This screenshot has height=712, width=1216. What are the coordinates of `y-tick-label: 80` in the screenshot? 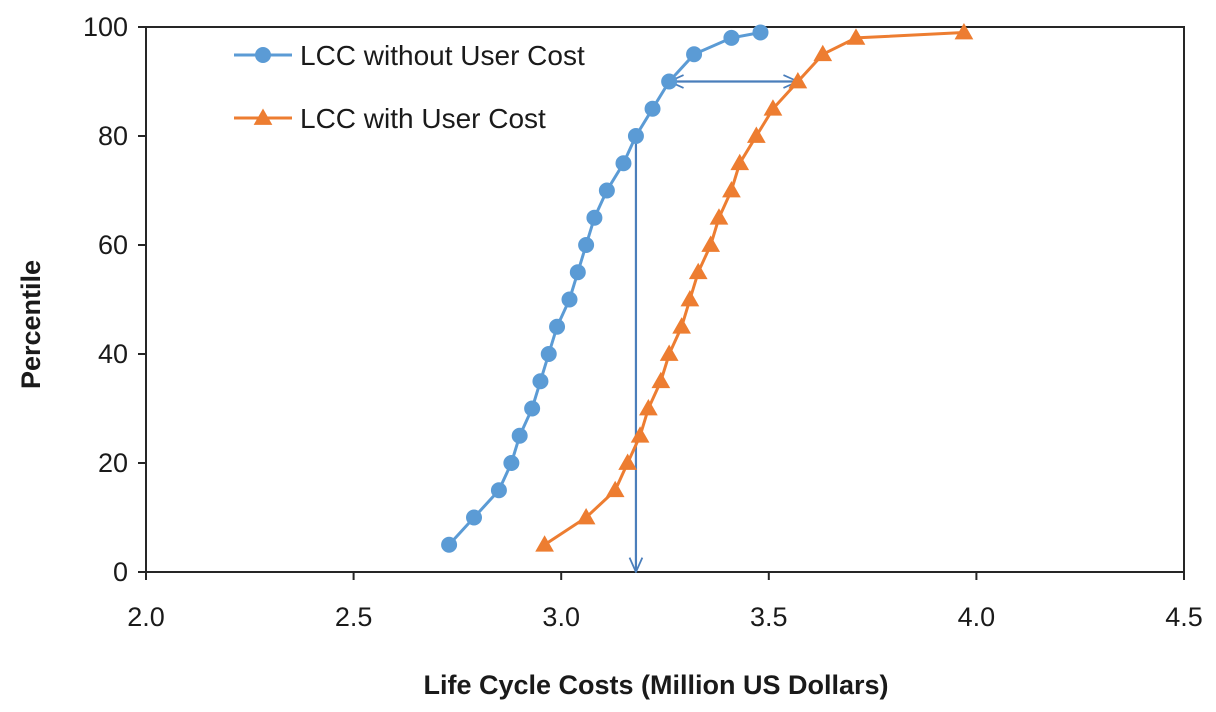 It's located at (113, 136).